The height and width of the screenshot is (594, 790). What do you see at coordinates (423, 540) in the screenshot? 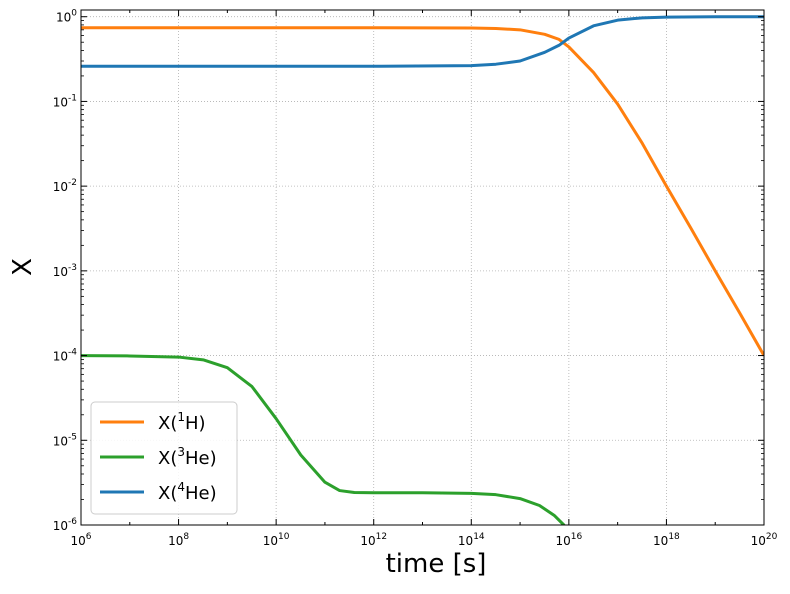
I see `x-tick-labels: 10⁶ 10⁸ 10¹⁰ 10¹² 10¹⁴ 10¹⁶ 10¹⁸ 10²⁰` at bounding box center [423, 540].